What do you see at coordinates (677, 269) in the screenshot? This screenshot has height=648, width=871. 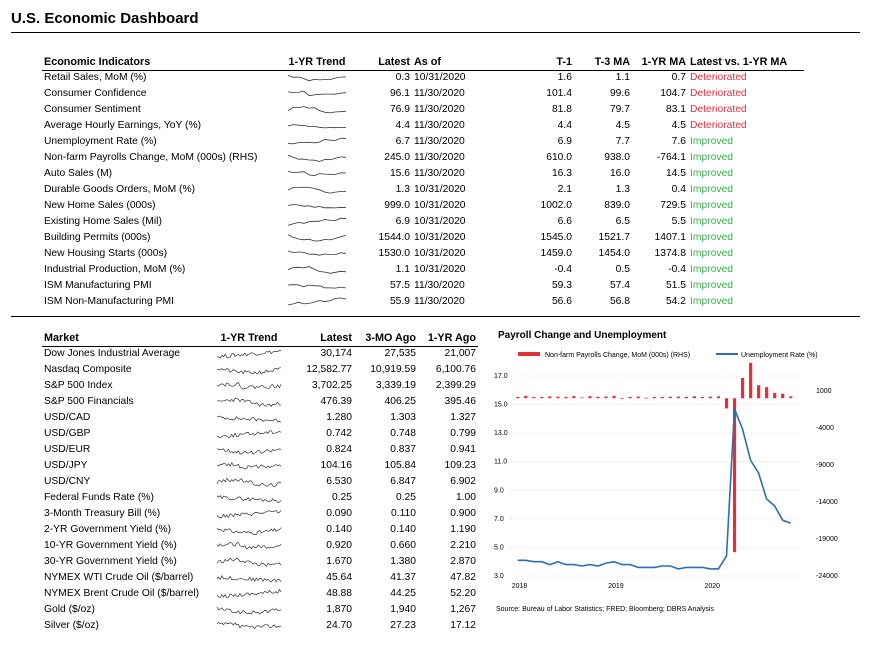 I see `indicator-1yrma: -0.4` at bounding box center [677, 269].